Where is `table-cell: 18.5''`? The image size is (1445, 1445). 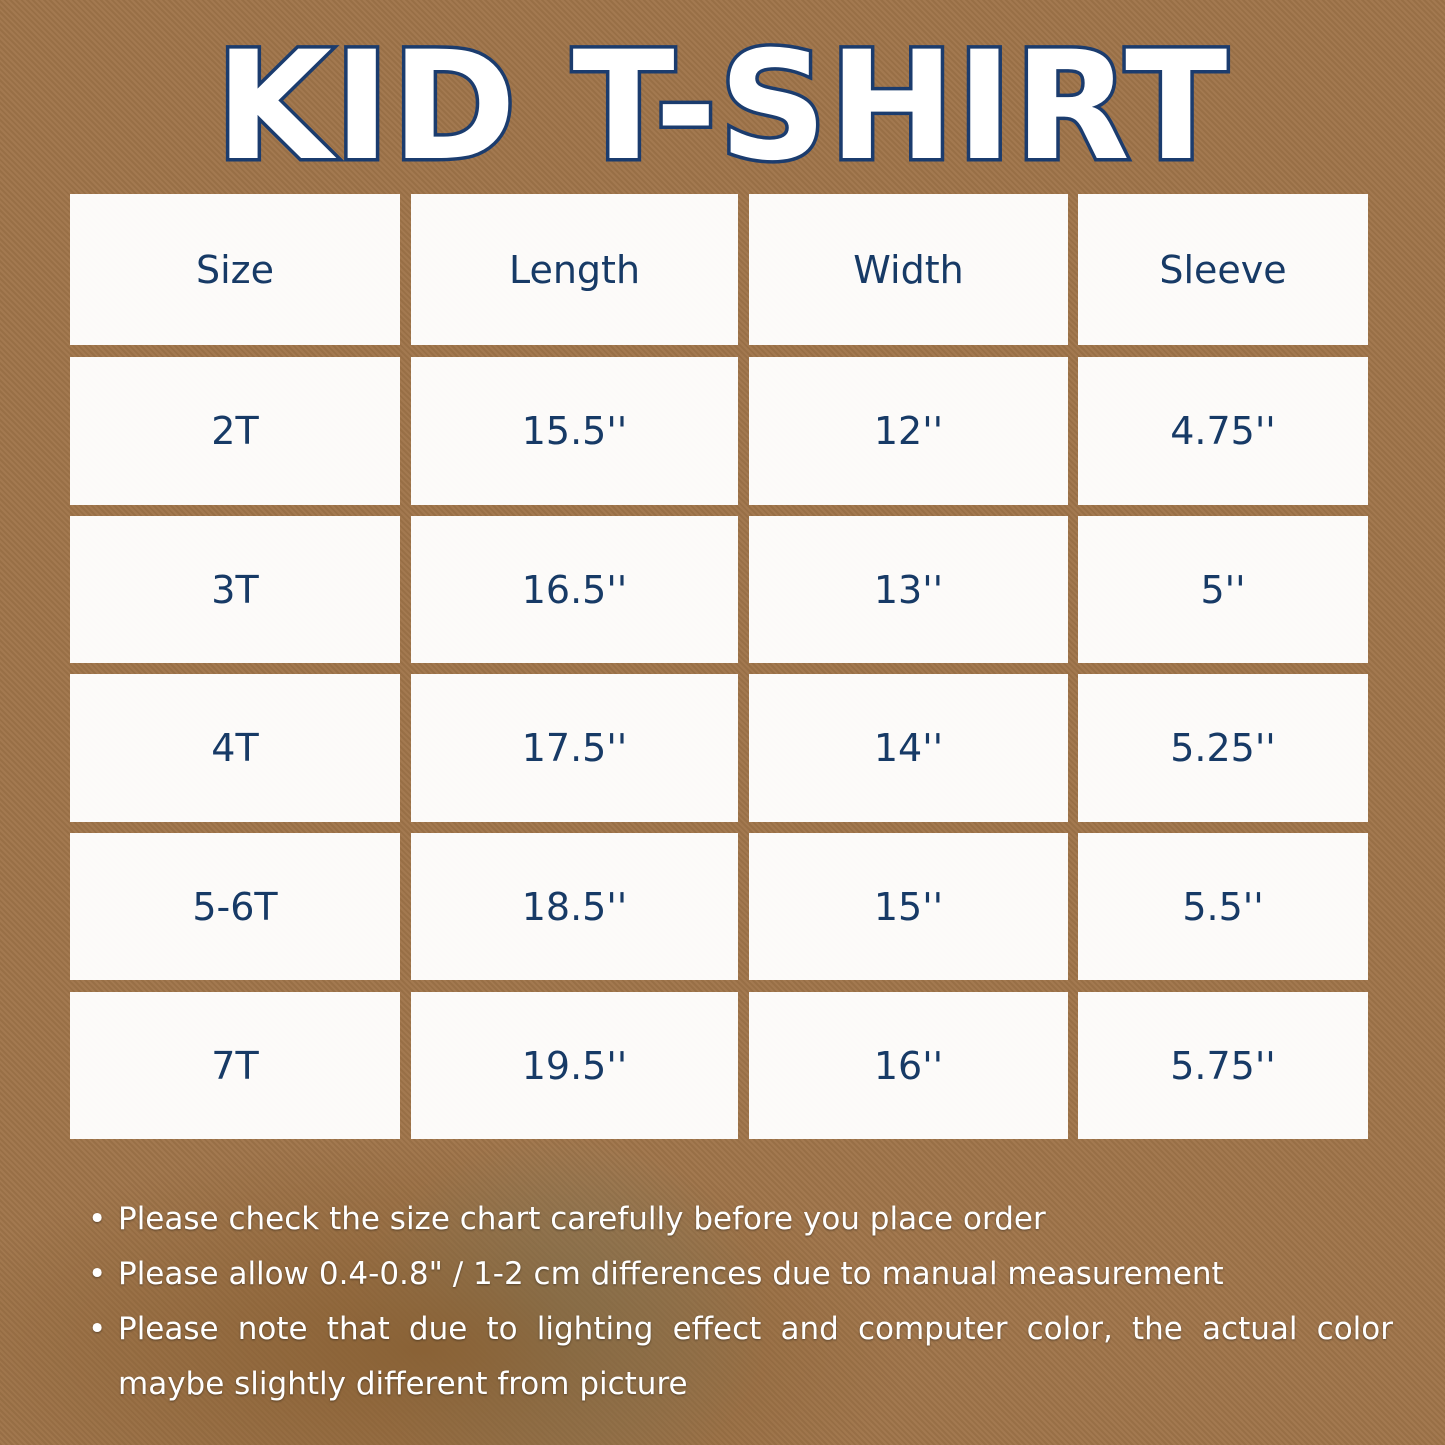
table-cell: 18.5'' is located at coordinates (574, 906).